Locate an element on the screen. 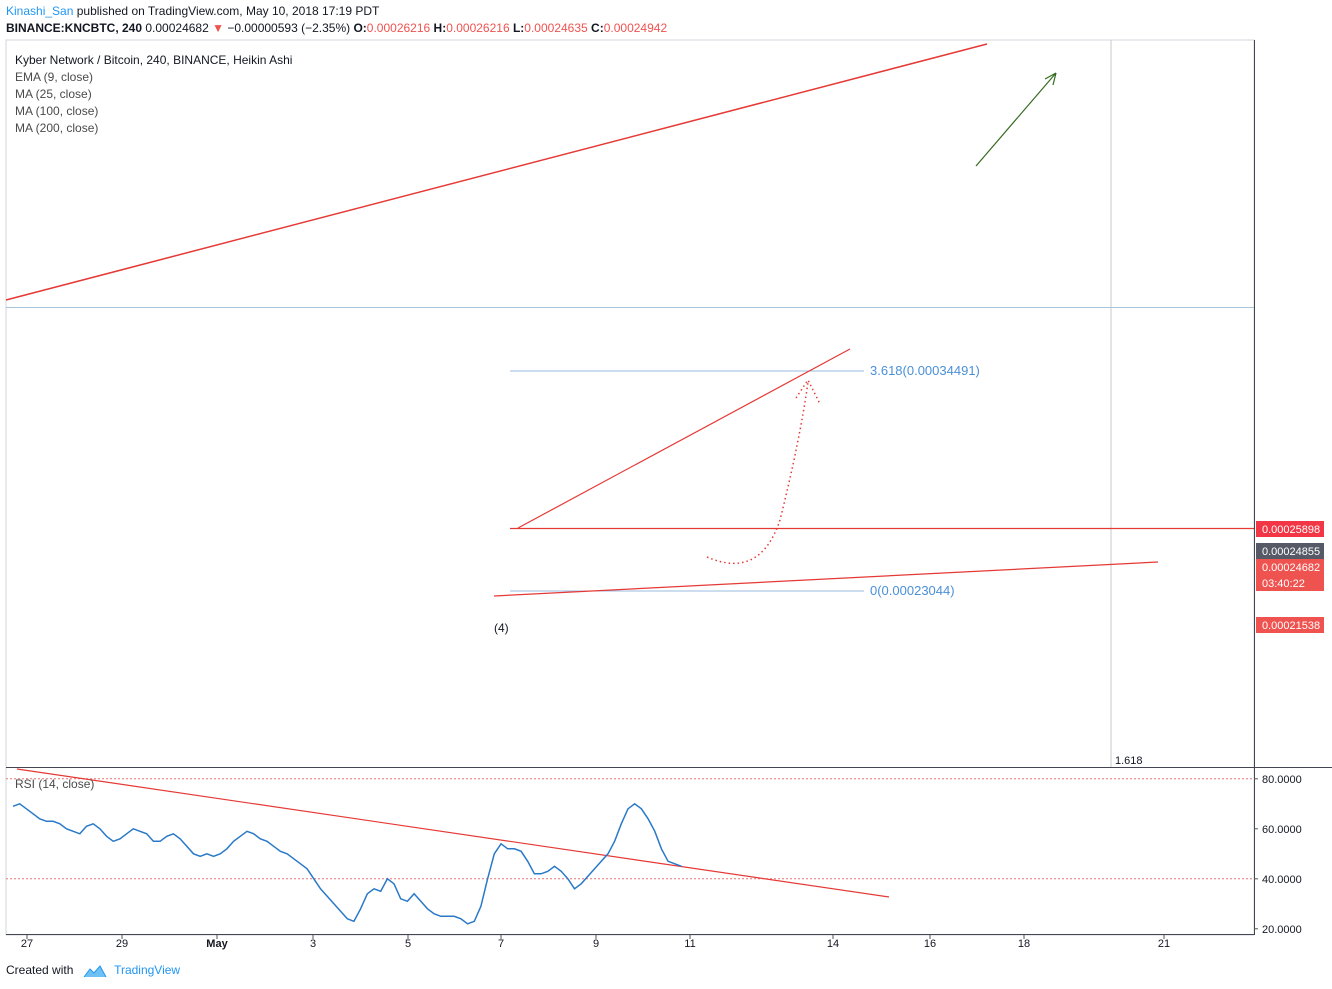 The image size is (1332, 989). price-label-text: 0.00024855 is located at coordinates (1291, 552).